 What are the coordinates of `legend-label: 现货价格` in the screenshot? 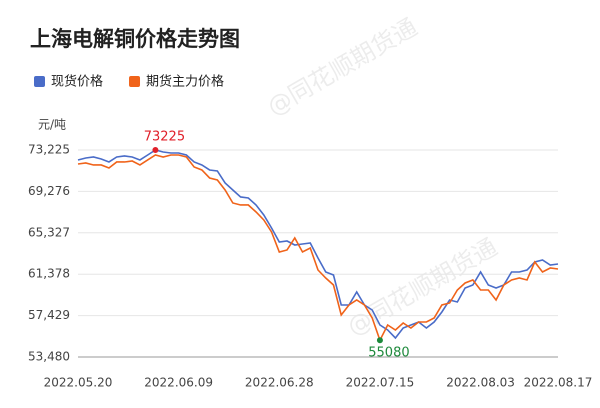 It's located at (77, 82).